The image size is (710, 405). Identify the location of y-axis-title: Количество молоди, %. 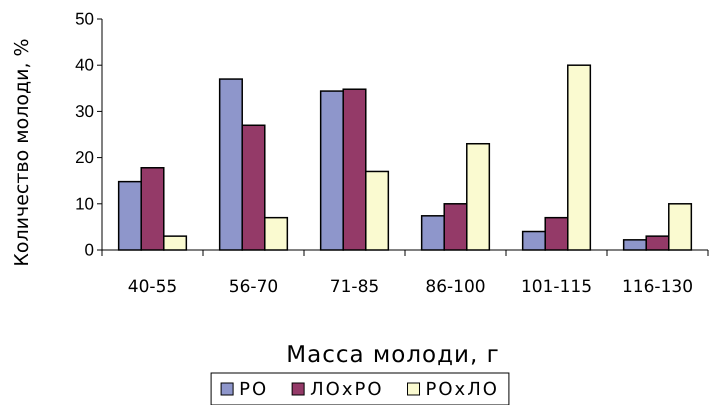
(22, 152).